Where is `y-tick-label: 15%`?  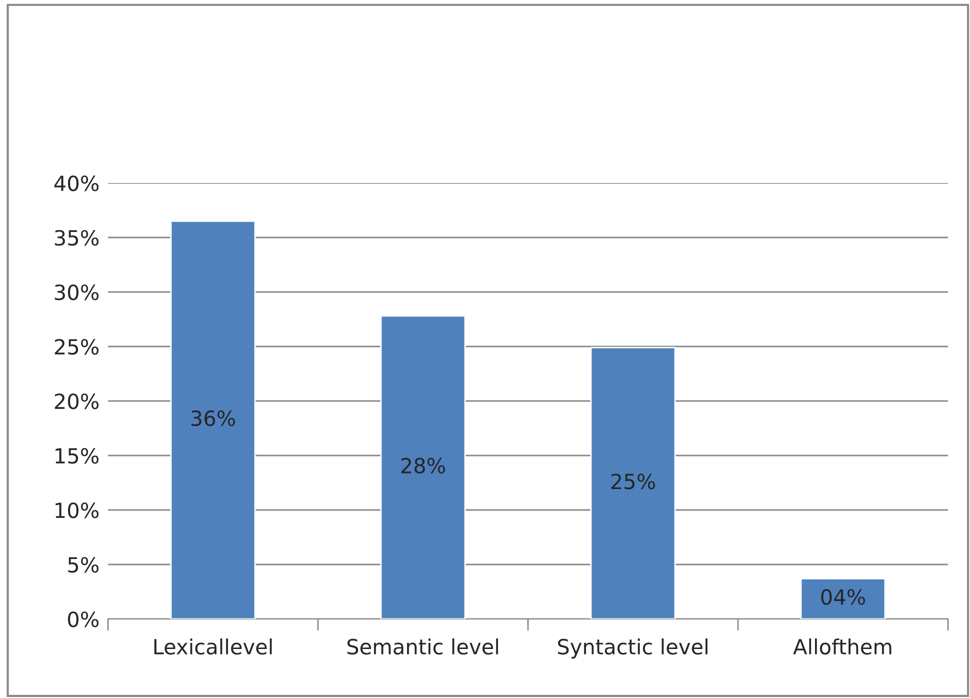
y-tick-label: 15% is located at coordinates (77, 456).